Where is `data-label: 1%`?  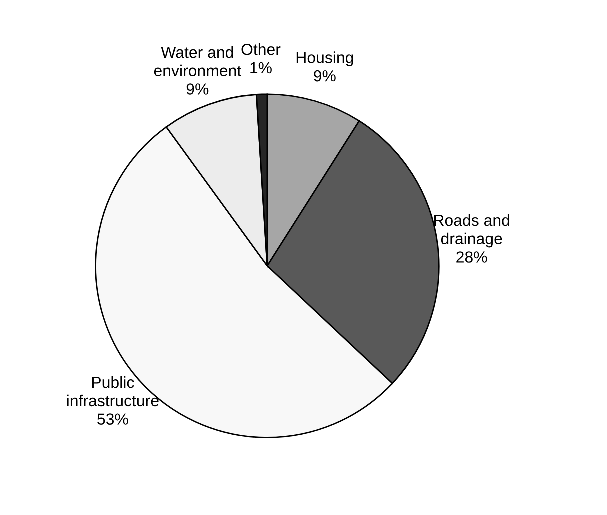
data-label: 1% is located at coordinates (261, 68).